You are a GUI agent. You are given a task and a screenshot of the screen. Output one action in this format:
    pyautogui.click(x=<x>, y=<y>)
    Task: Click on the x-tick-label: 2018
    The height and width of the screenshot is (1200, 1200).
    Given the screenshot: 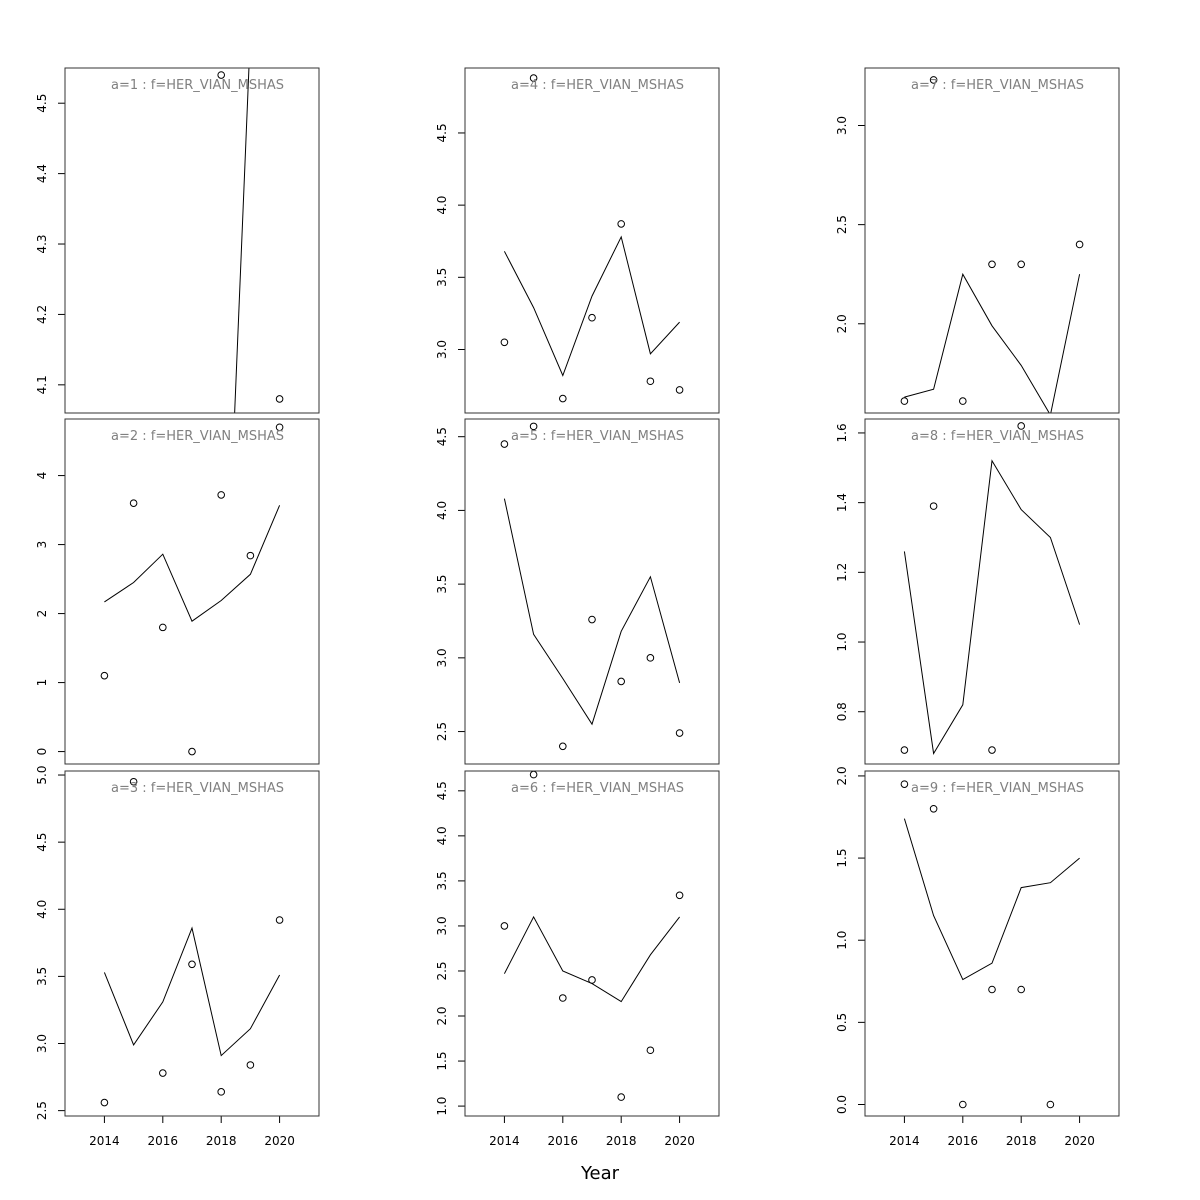 What is the action you would take?
    pyautogui.click(x=621, y=1141)
    